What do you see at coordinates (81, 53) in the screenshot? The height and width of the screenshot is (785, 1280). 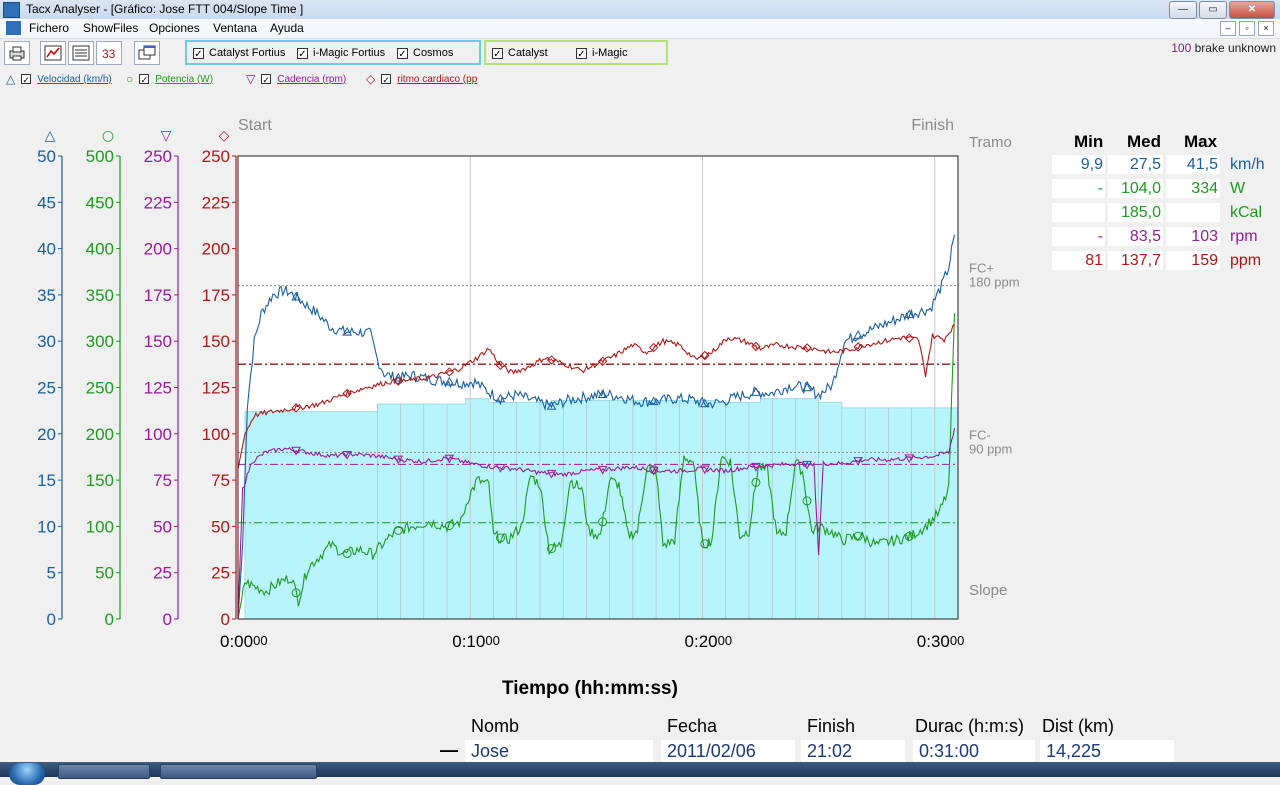 I see `list-button` at bounding box center [81, 53].